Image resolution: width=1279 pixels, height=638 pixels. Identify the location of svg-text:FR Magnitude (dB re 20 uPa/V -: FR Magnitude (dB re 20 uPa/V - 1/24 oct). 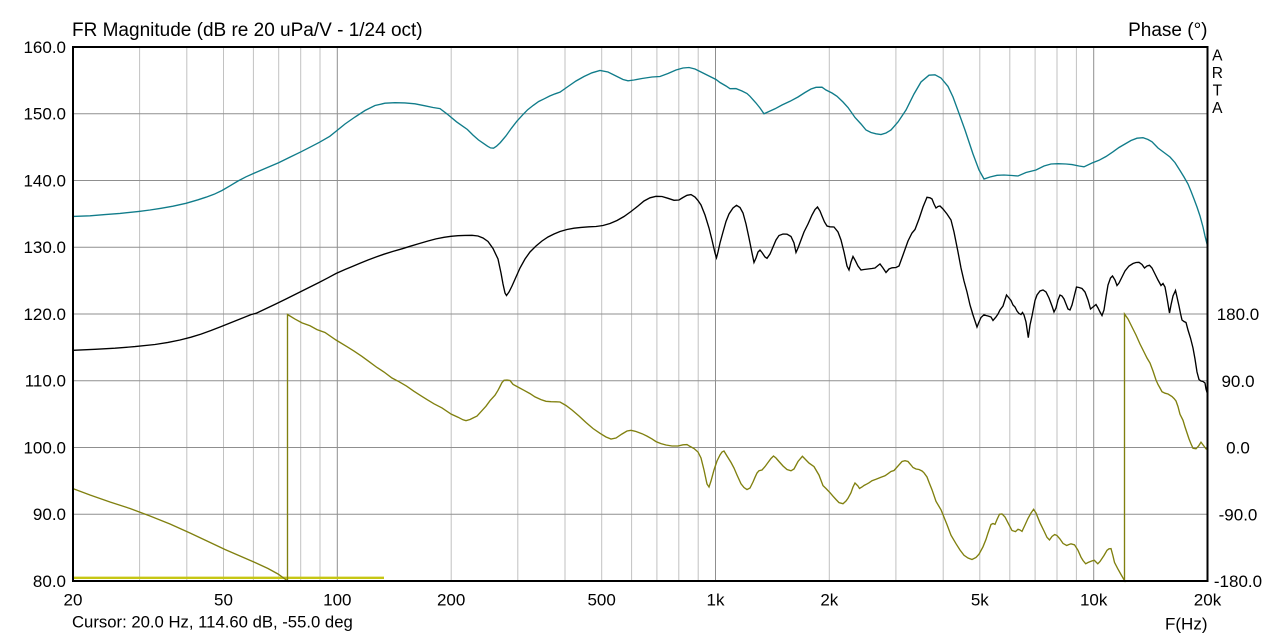
(247, 30).